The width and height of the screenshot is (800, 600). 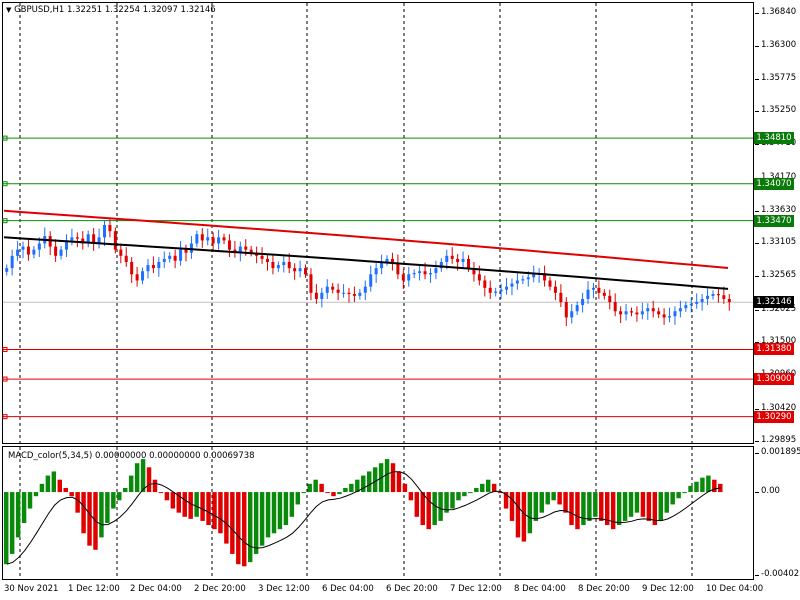 What do you see at coordinates (366, 239) in the screenshot?
I see `ma-slow-line` at bounding box center [366, 239].